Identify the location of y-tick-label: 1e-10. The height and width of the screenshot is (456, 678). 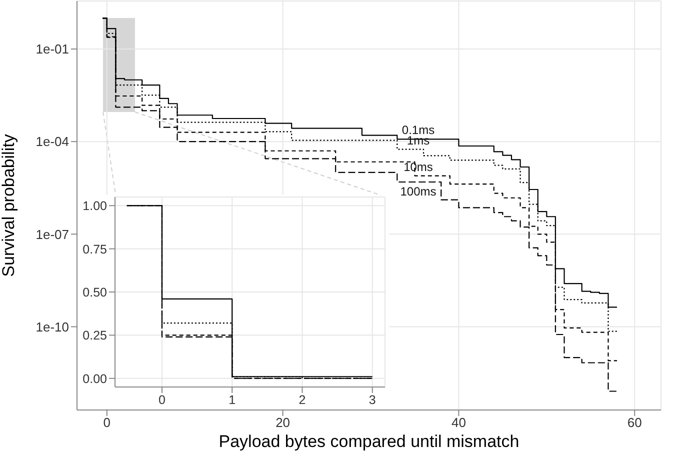
(52, 326).